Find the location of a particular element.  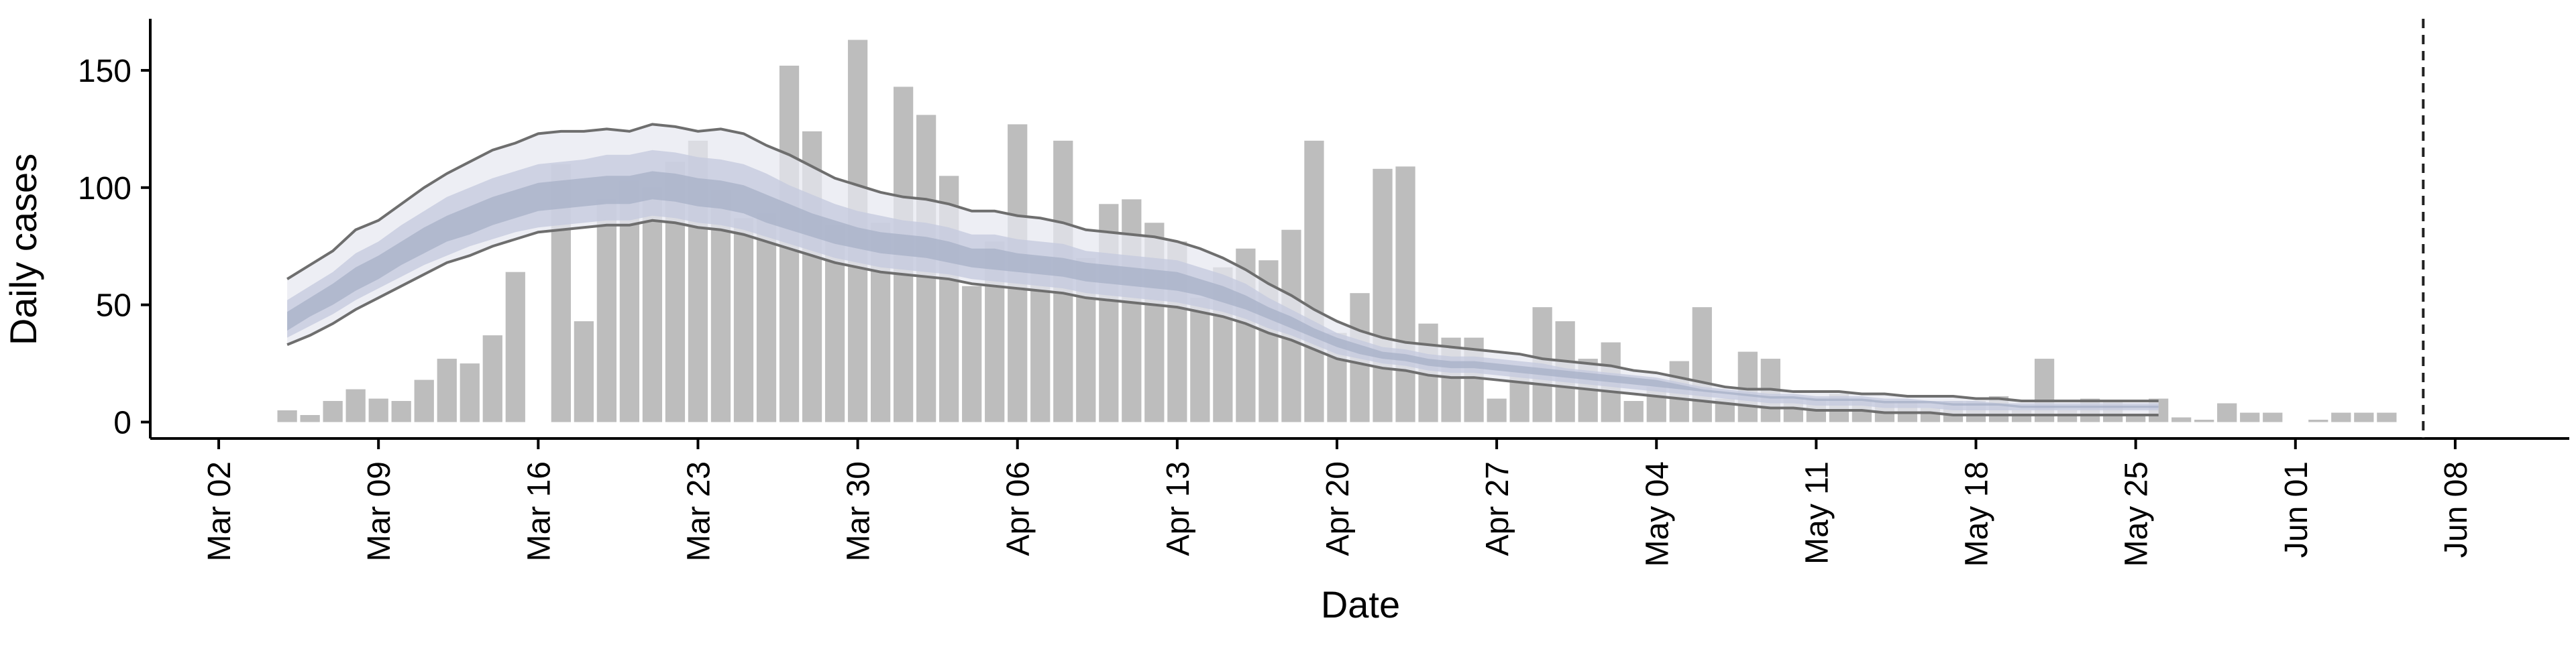

x-tick-label: May 18 is located at coordinates (1977, 514).